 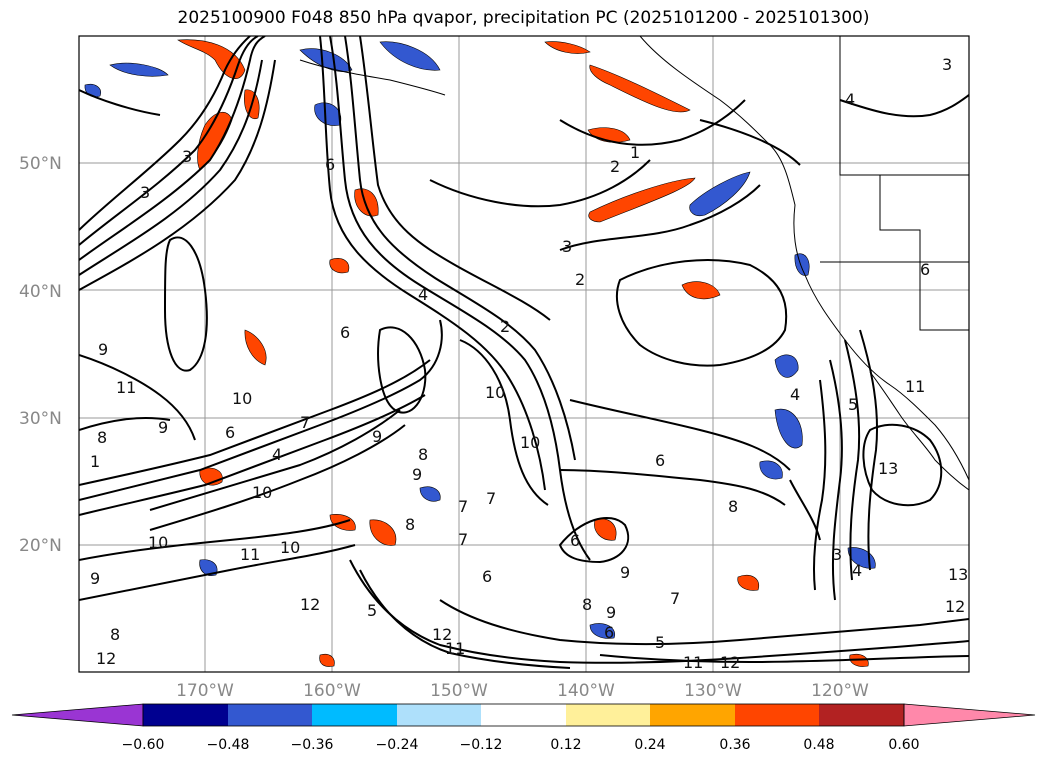 What do you see at coordinates (40, 546) in the screenshot?
I see `lat-label: 20°N` at bounding box center [40, 546].